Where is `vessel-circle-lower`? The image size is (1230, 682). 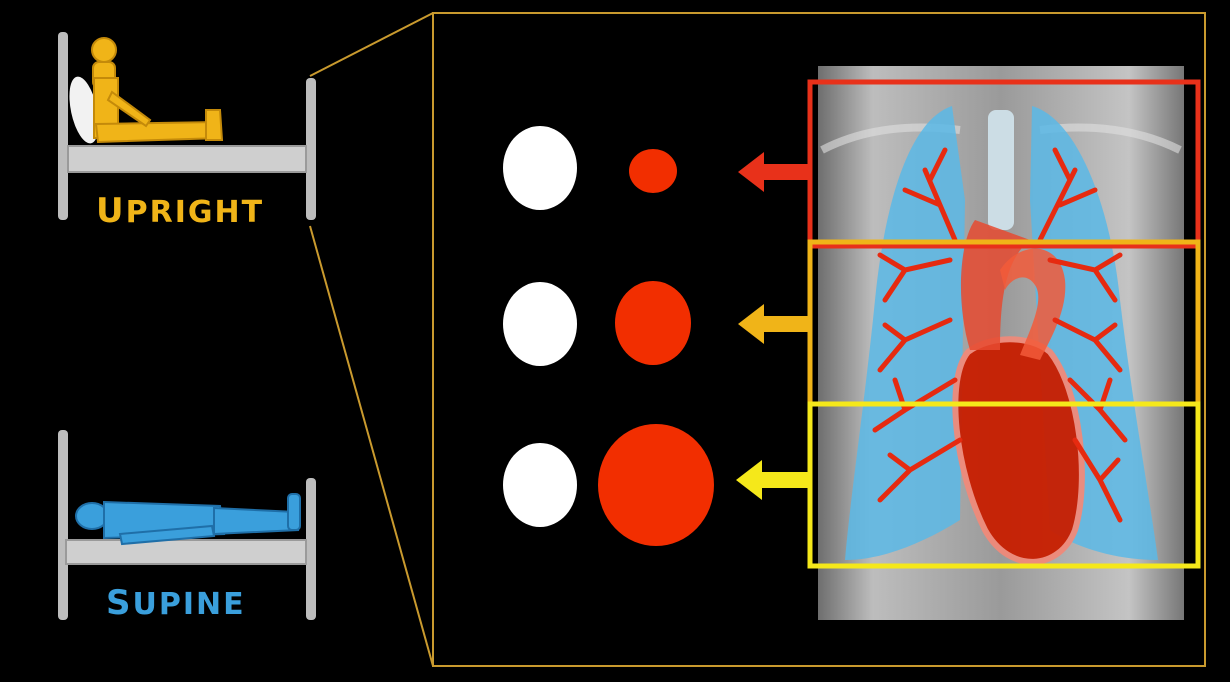
vessel-circle-lower is located at coordinates (656, 485).